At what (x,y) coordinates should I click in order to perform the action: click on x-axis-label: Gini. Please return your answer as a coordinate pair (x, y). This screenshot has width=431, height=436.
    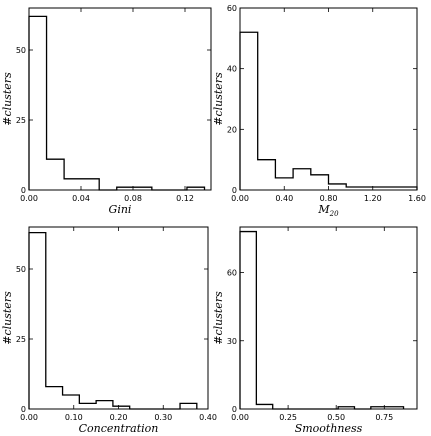
    Looking at the image, I should click on (120, 209).